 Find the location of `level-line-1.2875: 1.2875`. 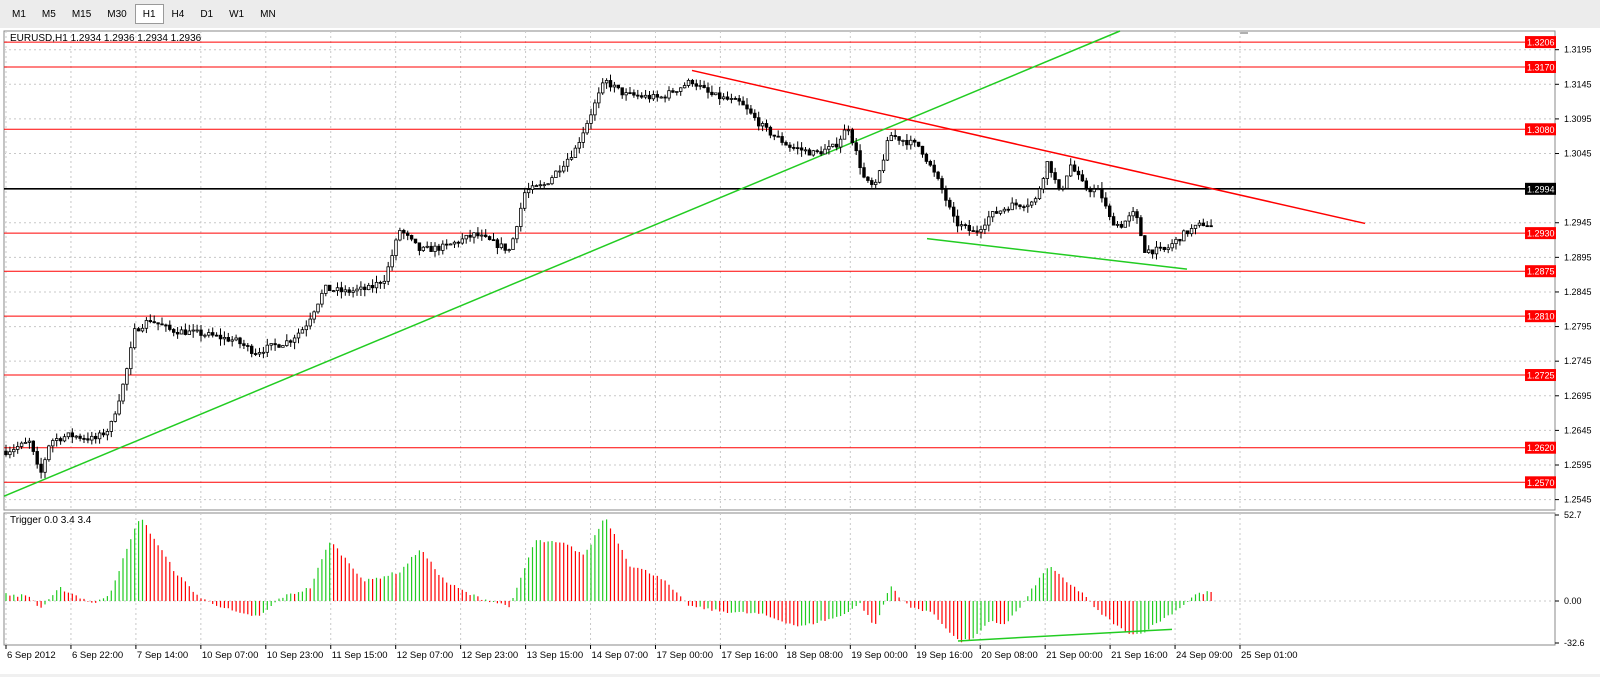

level-line-1.2875: 1.2875 is located at coordinates (780, 271).